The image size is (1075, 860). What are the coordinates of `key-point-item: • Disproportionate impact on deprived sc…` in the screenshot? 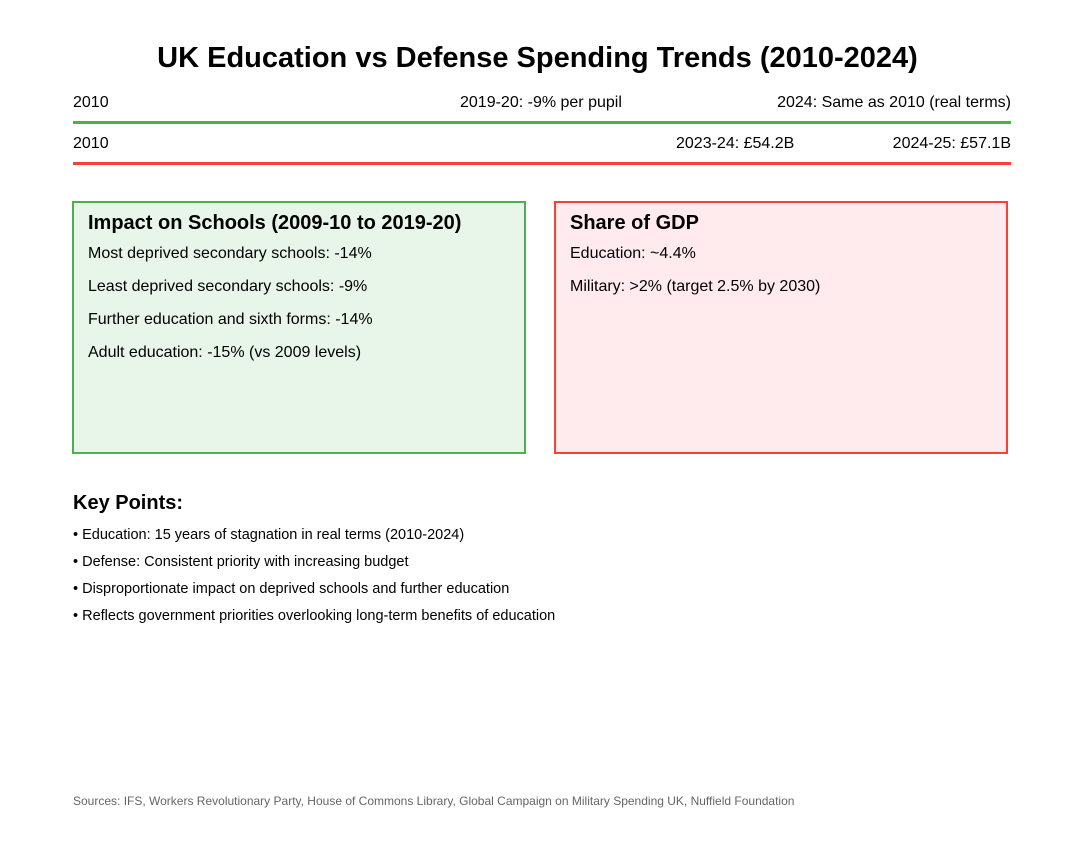 It's located at (291, 589).